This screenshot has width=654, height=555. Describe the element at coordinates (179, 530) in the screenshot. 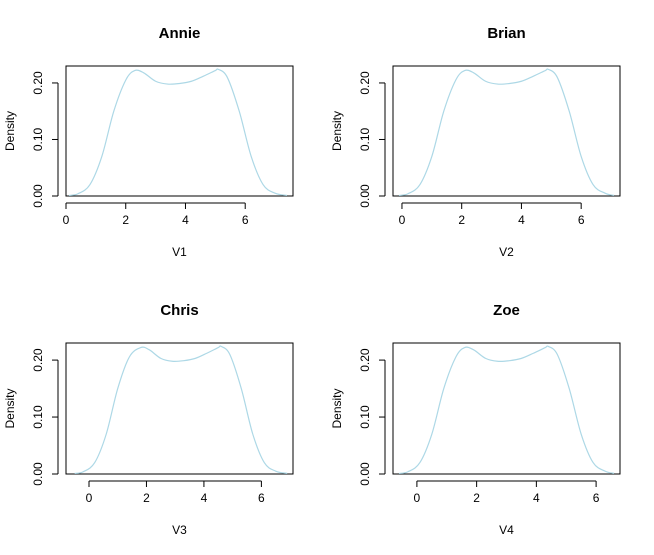

I see `x-axis-title: V3` at that location.